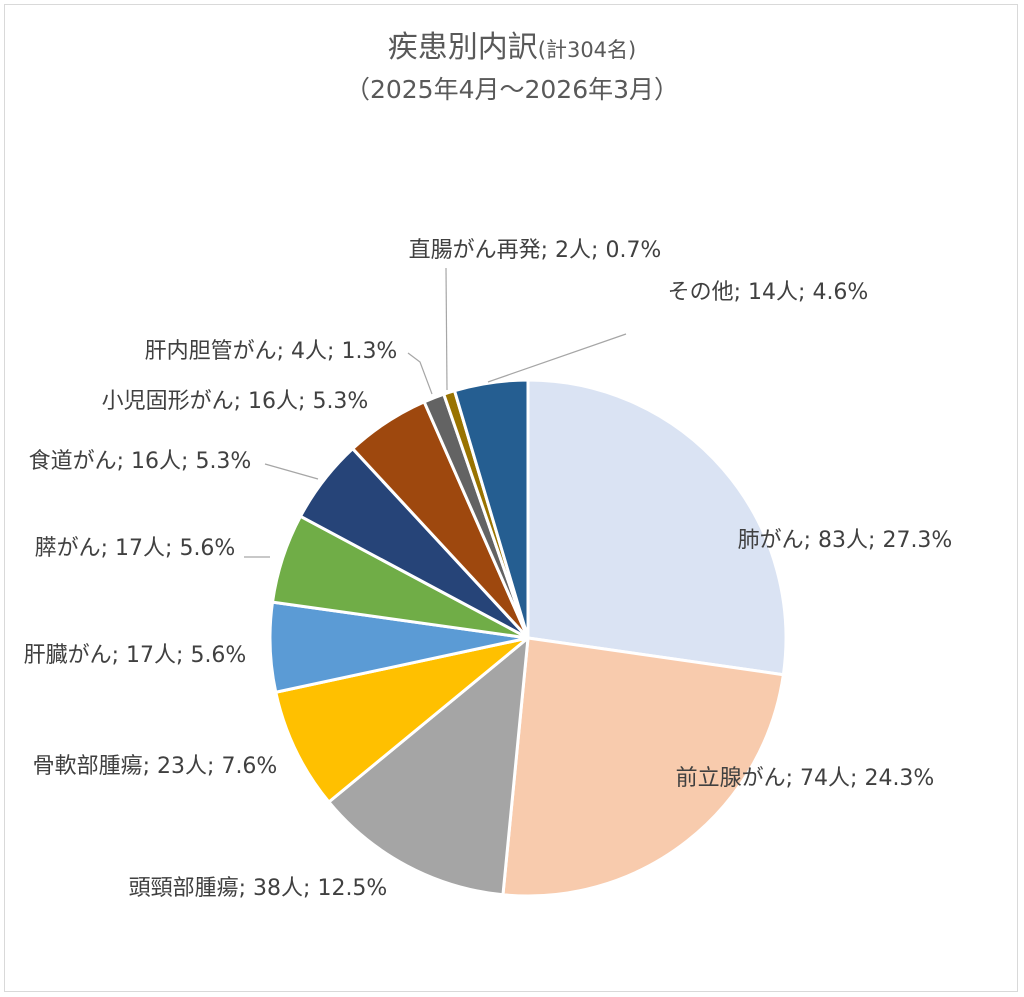 Image resolution: width=1024 pixels, height=997 pixels. Describe the element at coordinates (258, 888) in the screenshot. I see `data-label: 頭頸部腫瘍; 38人; 12.5%` at that location.